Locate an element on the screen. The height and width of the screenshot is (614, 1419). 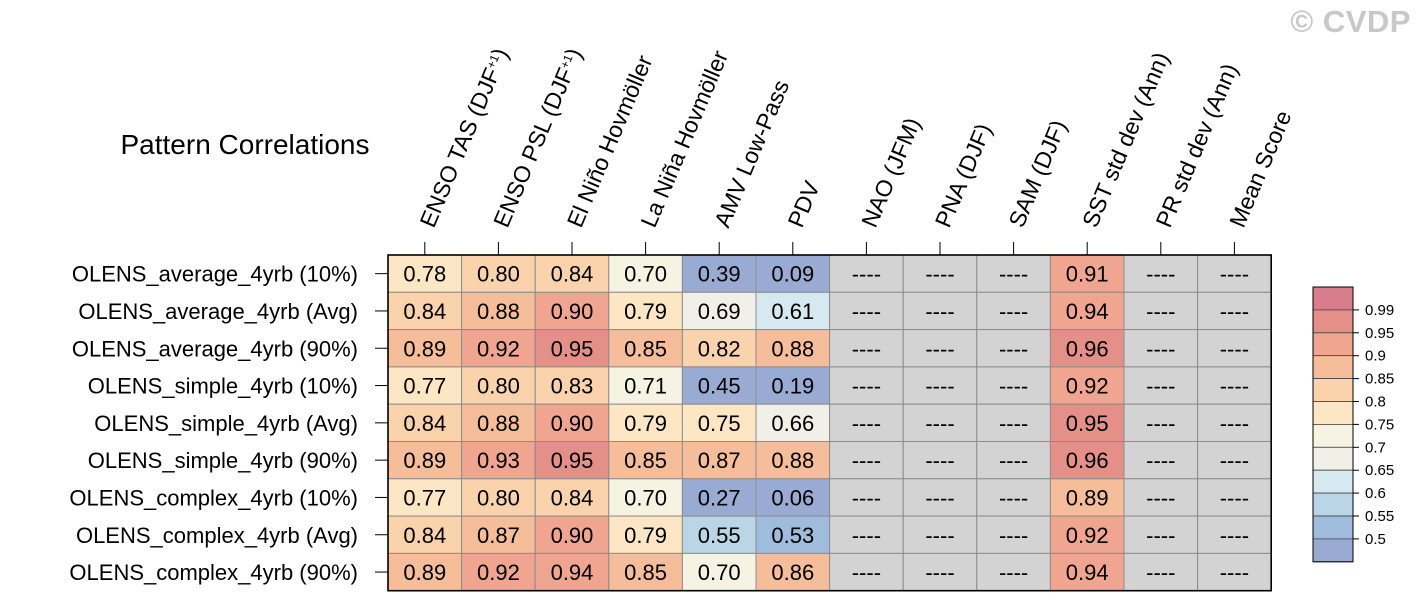
colorbar-label: 0.65 is located at coordinates (1379, 470).